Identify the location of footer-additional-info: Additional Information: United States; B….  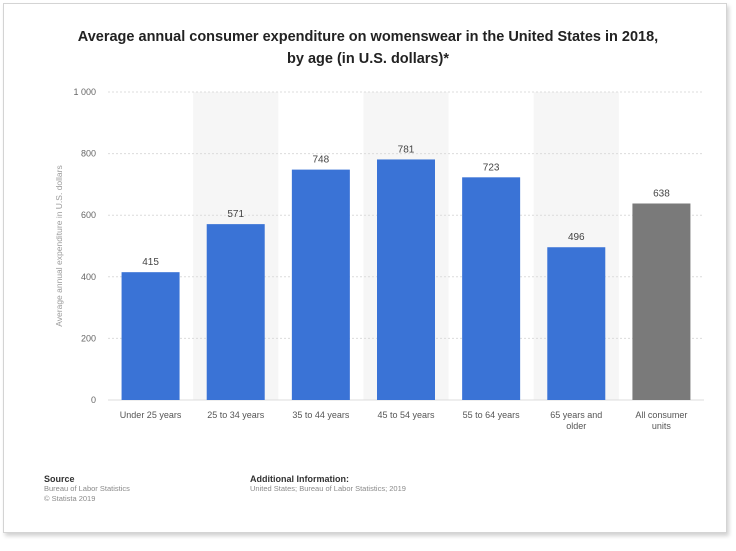
(328, 484).